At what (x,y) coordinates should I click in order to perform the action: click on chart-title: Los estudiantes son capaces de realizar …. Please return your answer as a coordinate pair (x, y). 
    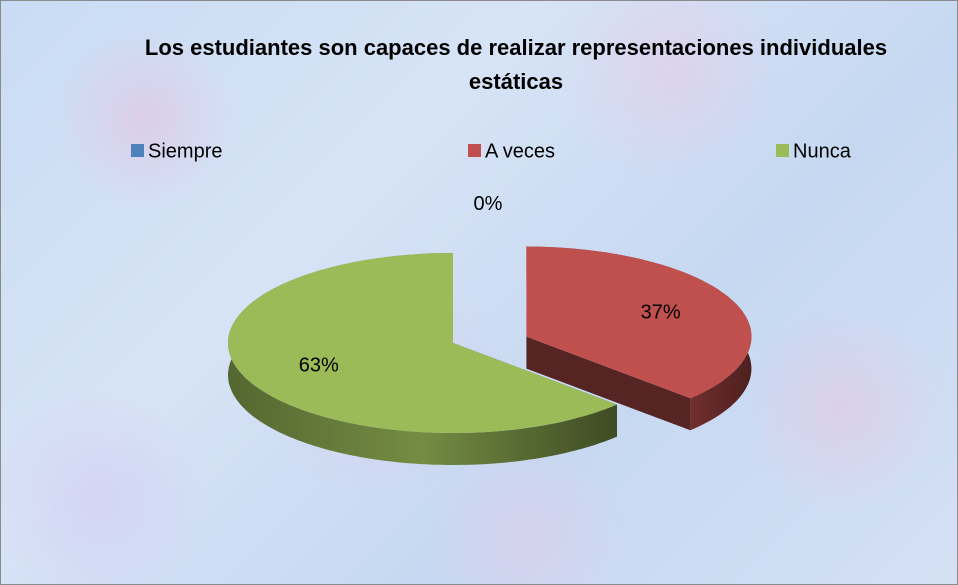
    Looking at the image, I should click on (516, 64).